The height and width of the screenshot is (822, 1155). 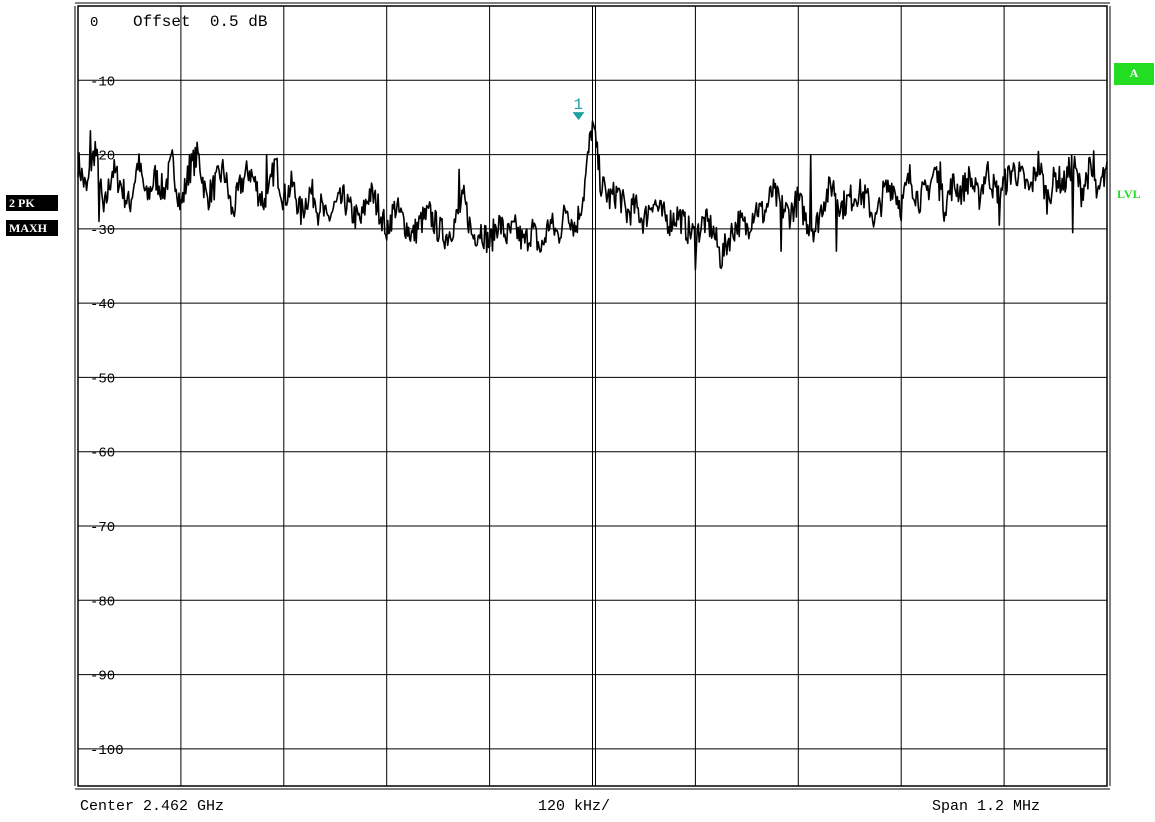 I want to click on footer-division: 120 kHz/, so click(x=574, y=806).